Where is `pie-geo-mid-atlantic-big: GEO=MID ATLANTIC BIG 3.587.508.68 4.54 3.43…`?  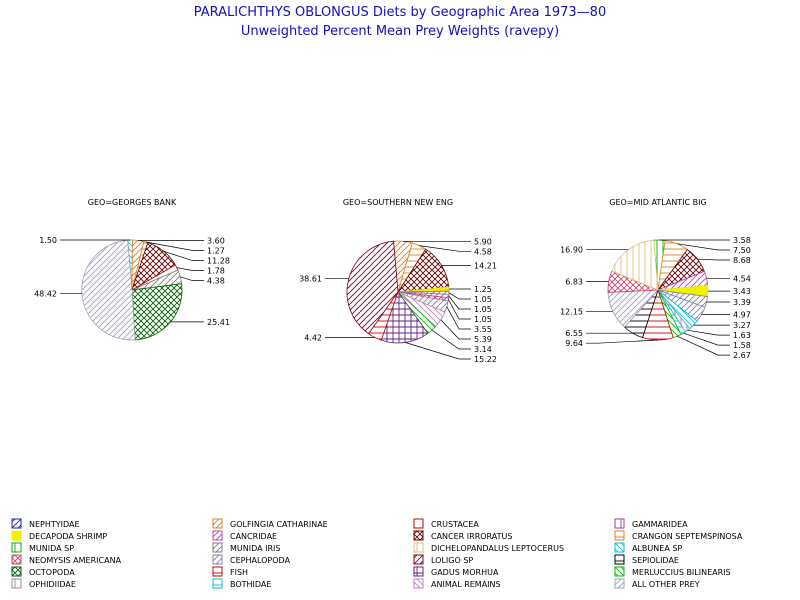 pie-geo-mid-atlantic-big: GEO=MID ATLANTIC BIG 3.587.508.68 4.54 3.43… is located at coordinates (655, 279).